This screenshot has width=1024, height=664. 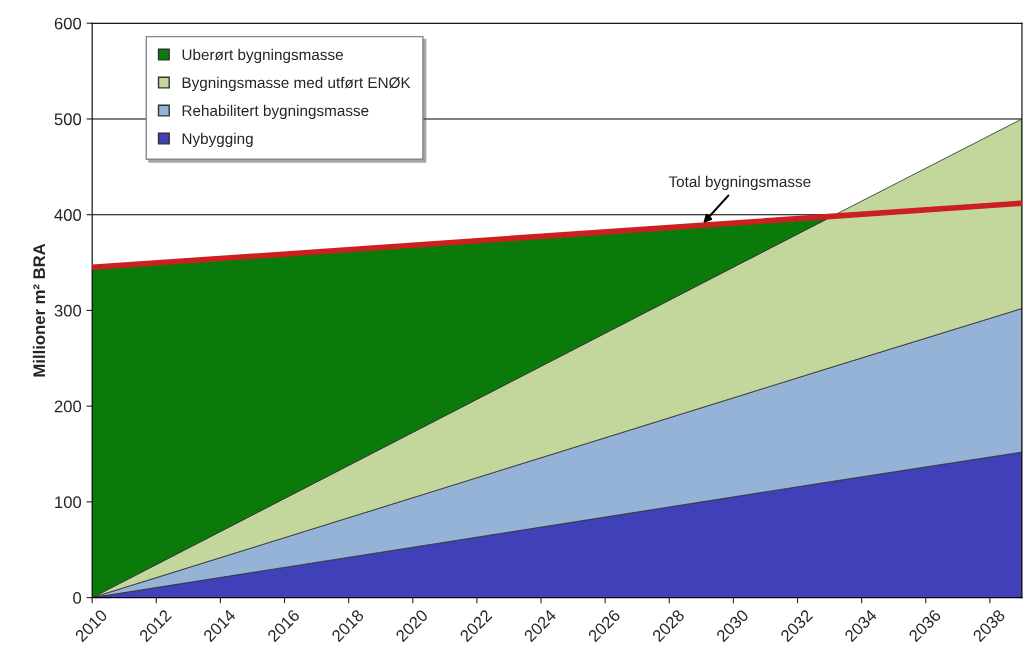 What do you see at coordinates (68, 23) in the screenshot?
I see `y-tick-label: 600` at bounding box center [68, 23].